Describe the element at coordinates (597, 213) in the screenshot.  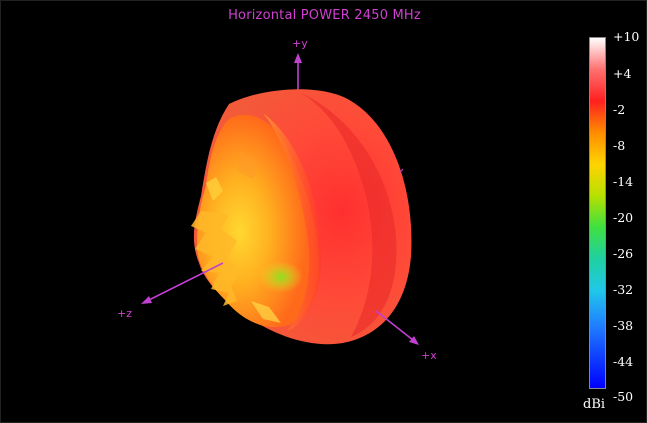
I see `colorbar-scale` at that location.